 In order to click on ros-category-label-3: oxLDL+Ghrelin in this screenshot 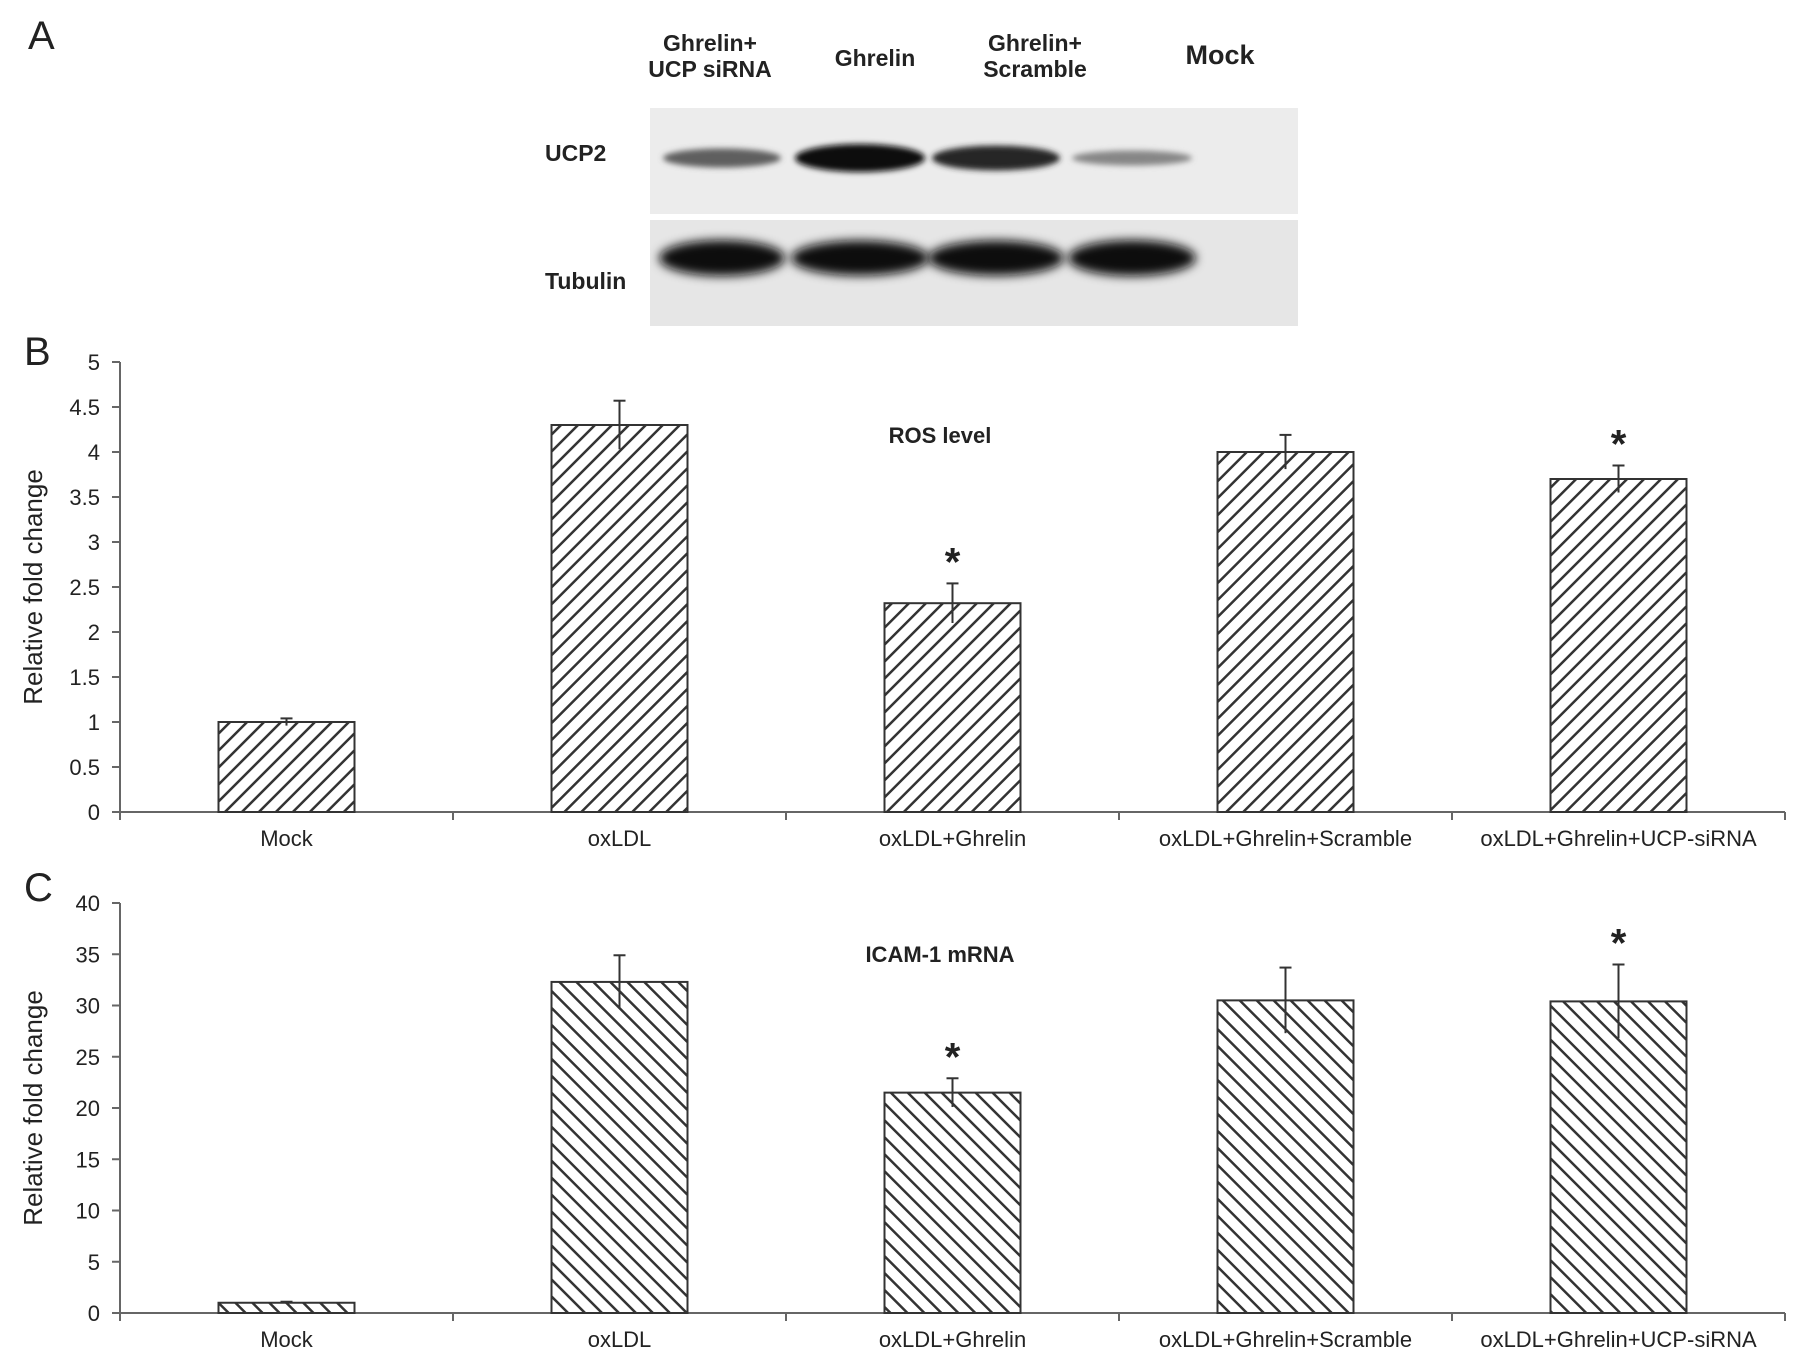, I will do `click(952, 838)`.